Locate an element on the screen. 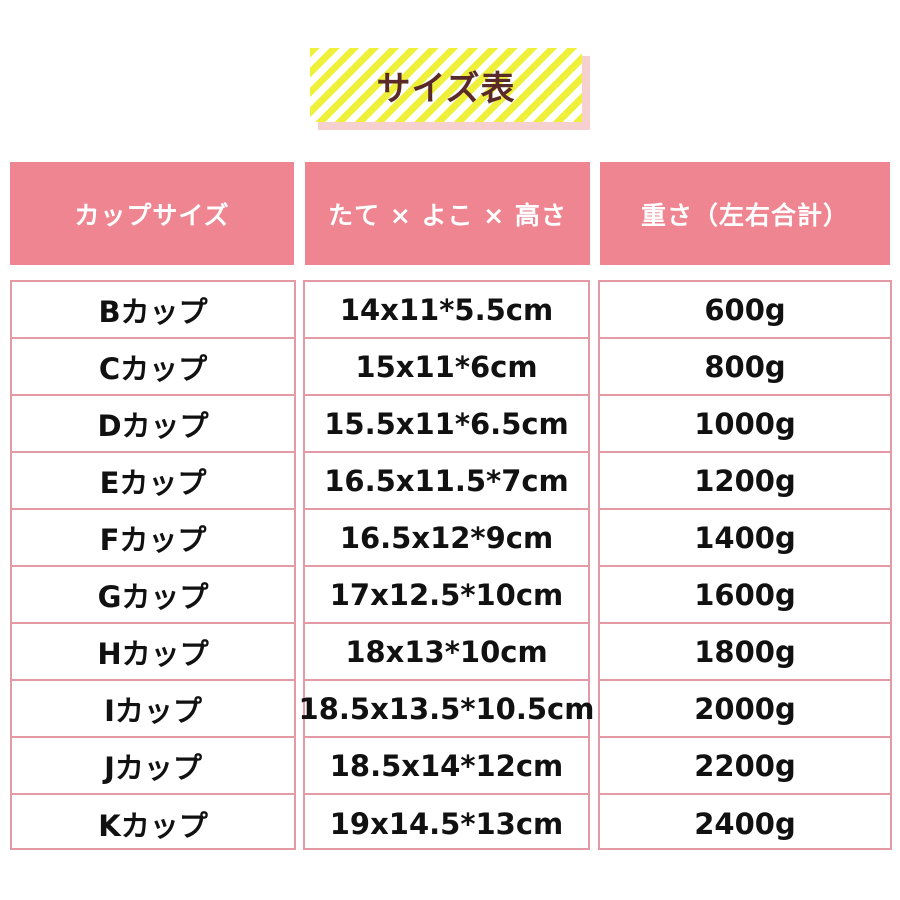 This screenshot has height=900, width=900. weight-cell: 800g is located at coordinates (745, 367).